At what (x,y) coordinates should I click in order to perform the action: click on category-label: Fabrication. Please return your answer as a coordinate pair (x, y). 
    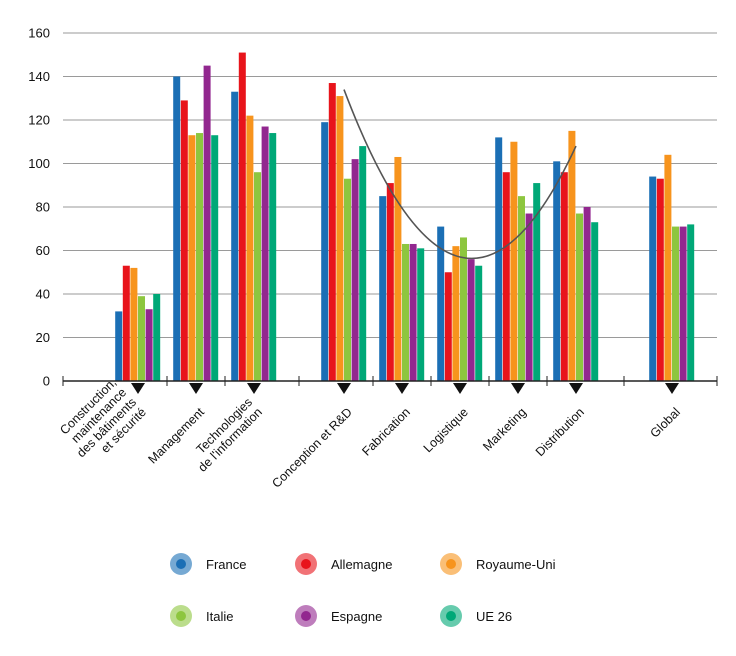
    Looking at the image, I should click on (386, 432).